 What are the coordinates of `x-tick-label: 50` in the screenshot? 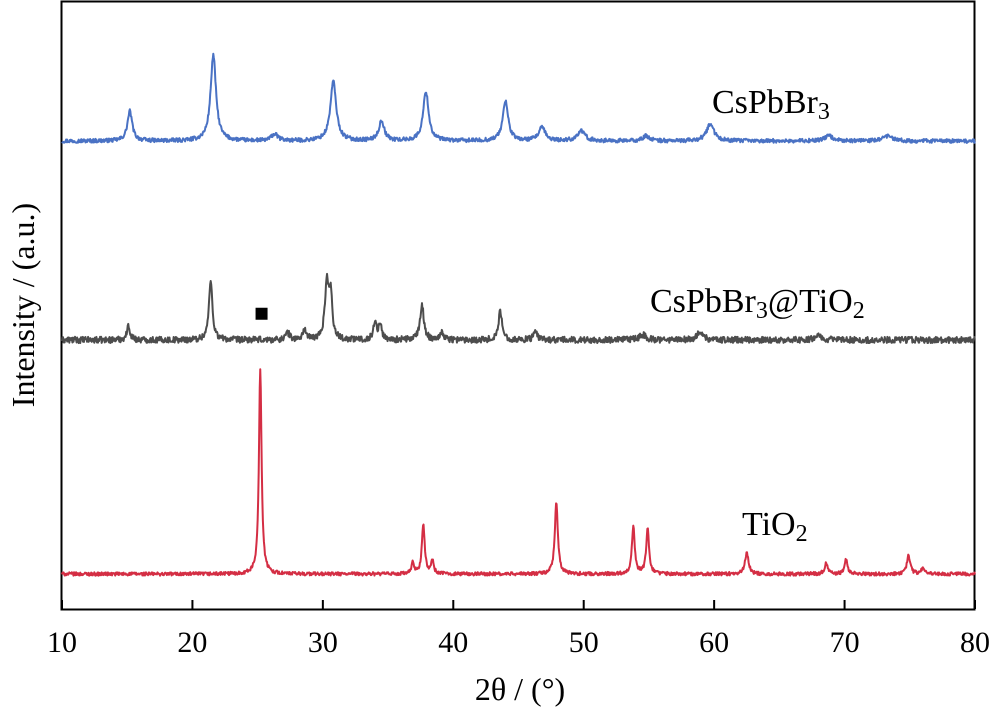 It's located at (584, 642).